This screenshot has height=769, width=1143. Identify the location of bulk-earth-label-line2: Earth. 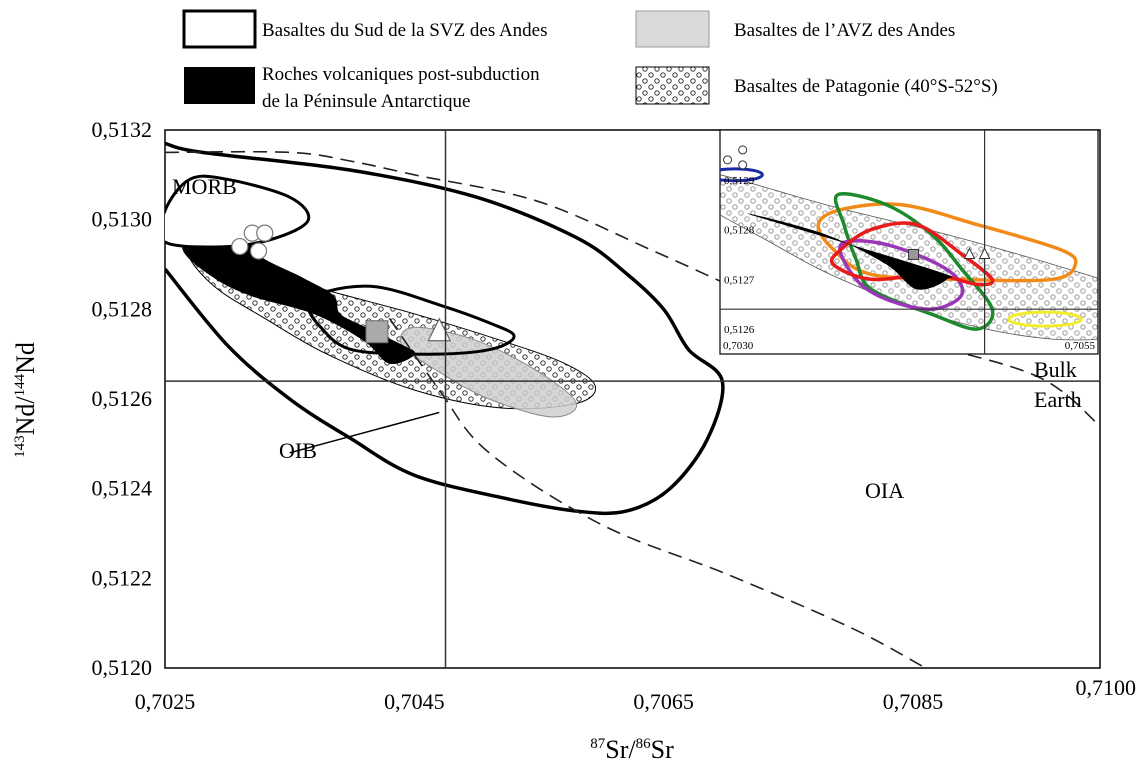
(1058, 399).